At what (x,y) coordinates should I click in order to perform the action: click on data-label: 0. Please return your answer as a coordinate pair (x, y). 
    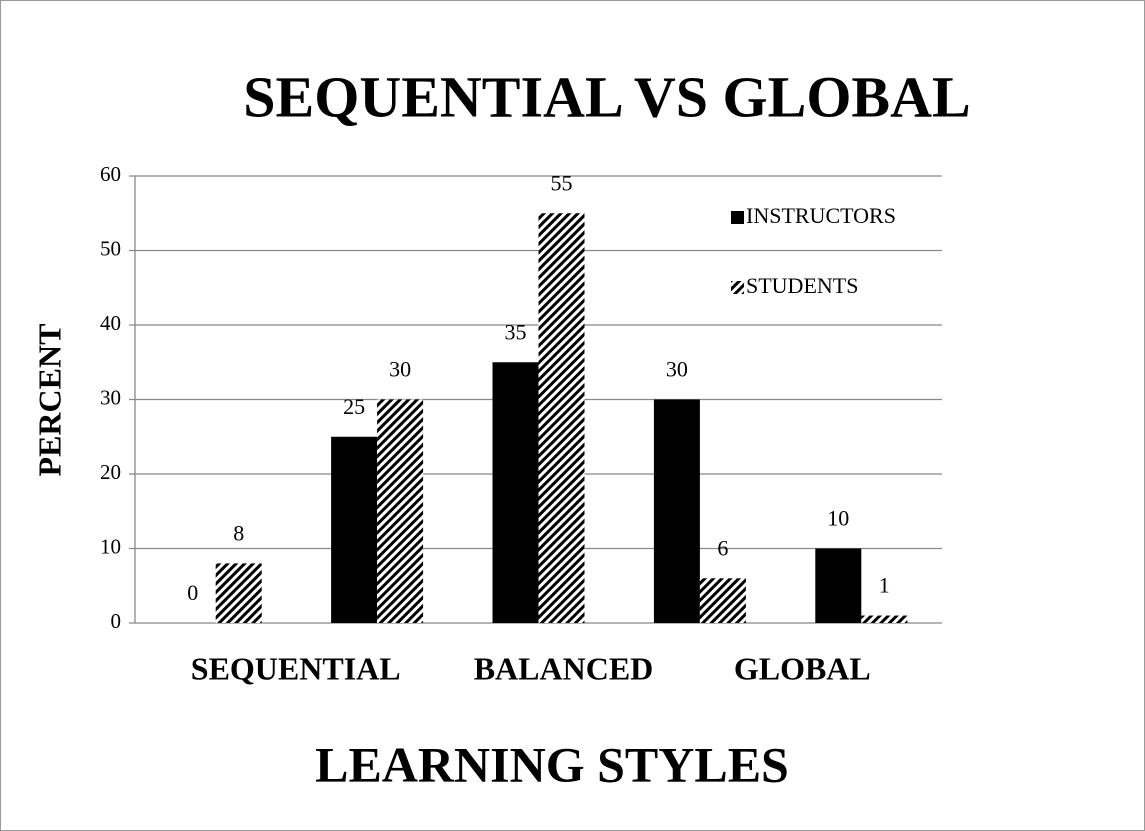
    Looking at the image, I should click on (192, 592).